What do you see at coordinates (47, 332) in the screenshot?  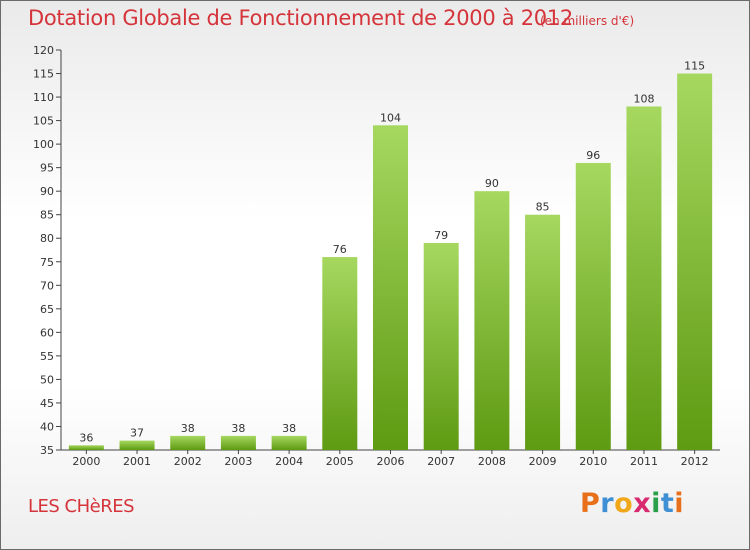 I see `y-tick-label: 60` at bounding box center [47, 332].